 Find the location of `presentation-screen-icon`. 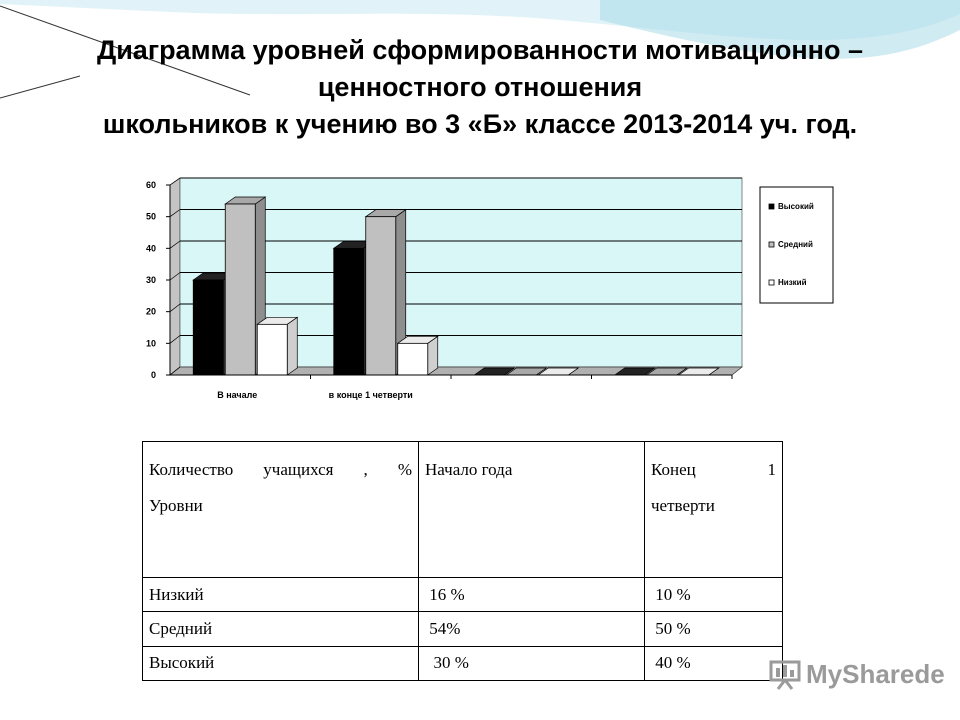

presentation-screen-icon is located at coordinates (785, 675).